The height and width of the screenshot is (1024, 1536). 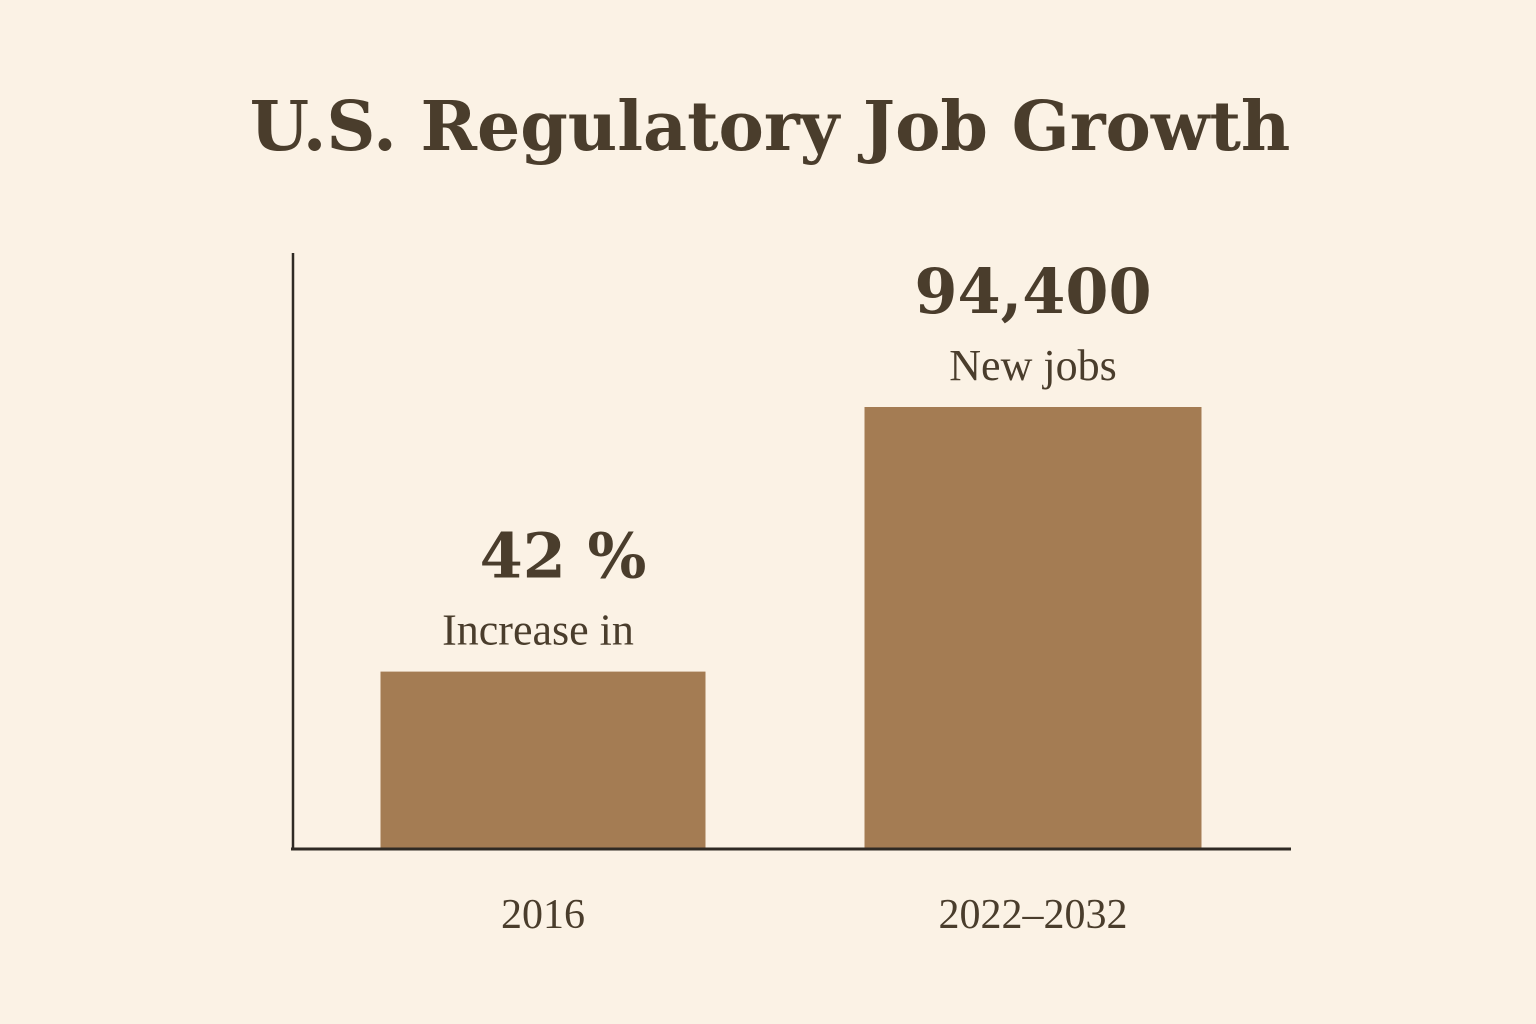 I want to click on caption-label-0: Increase in, so click(x=538, y=630).